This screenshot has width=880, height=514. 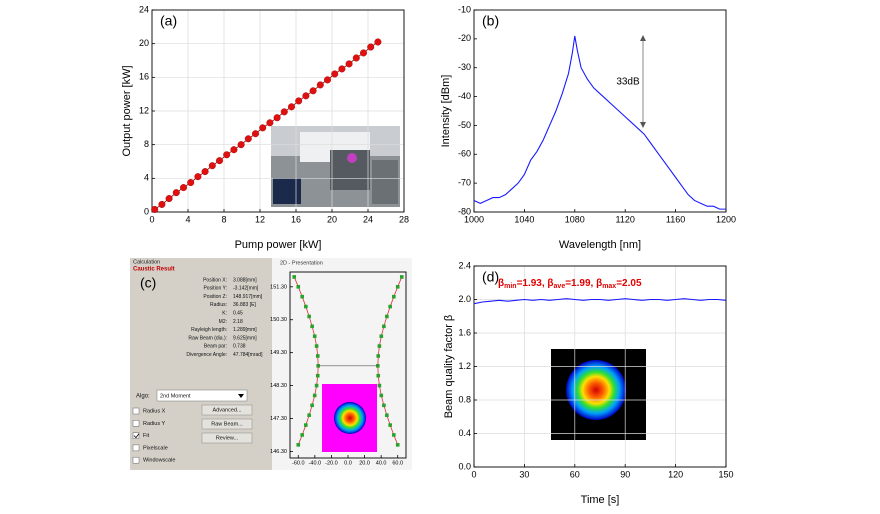 I want to click on result-value: 0.45, so click(x=238, y=314).